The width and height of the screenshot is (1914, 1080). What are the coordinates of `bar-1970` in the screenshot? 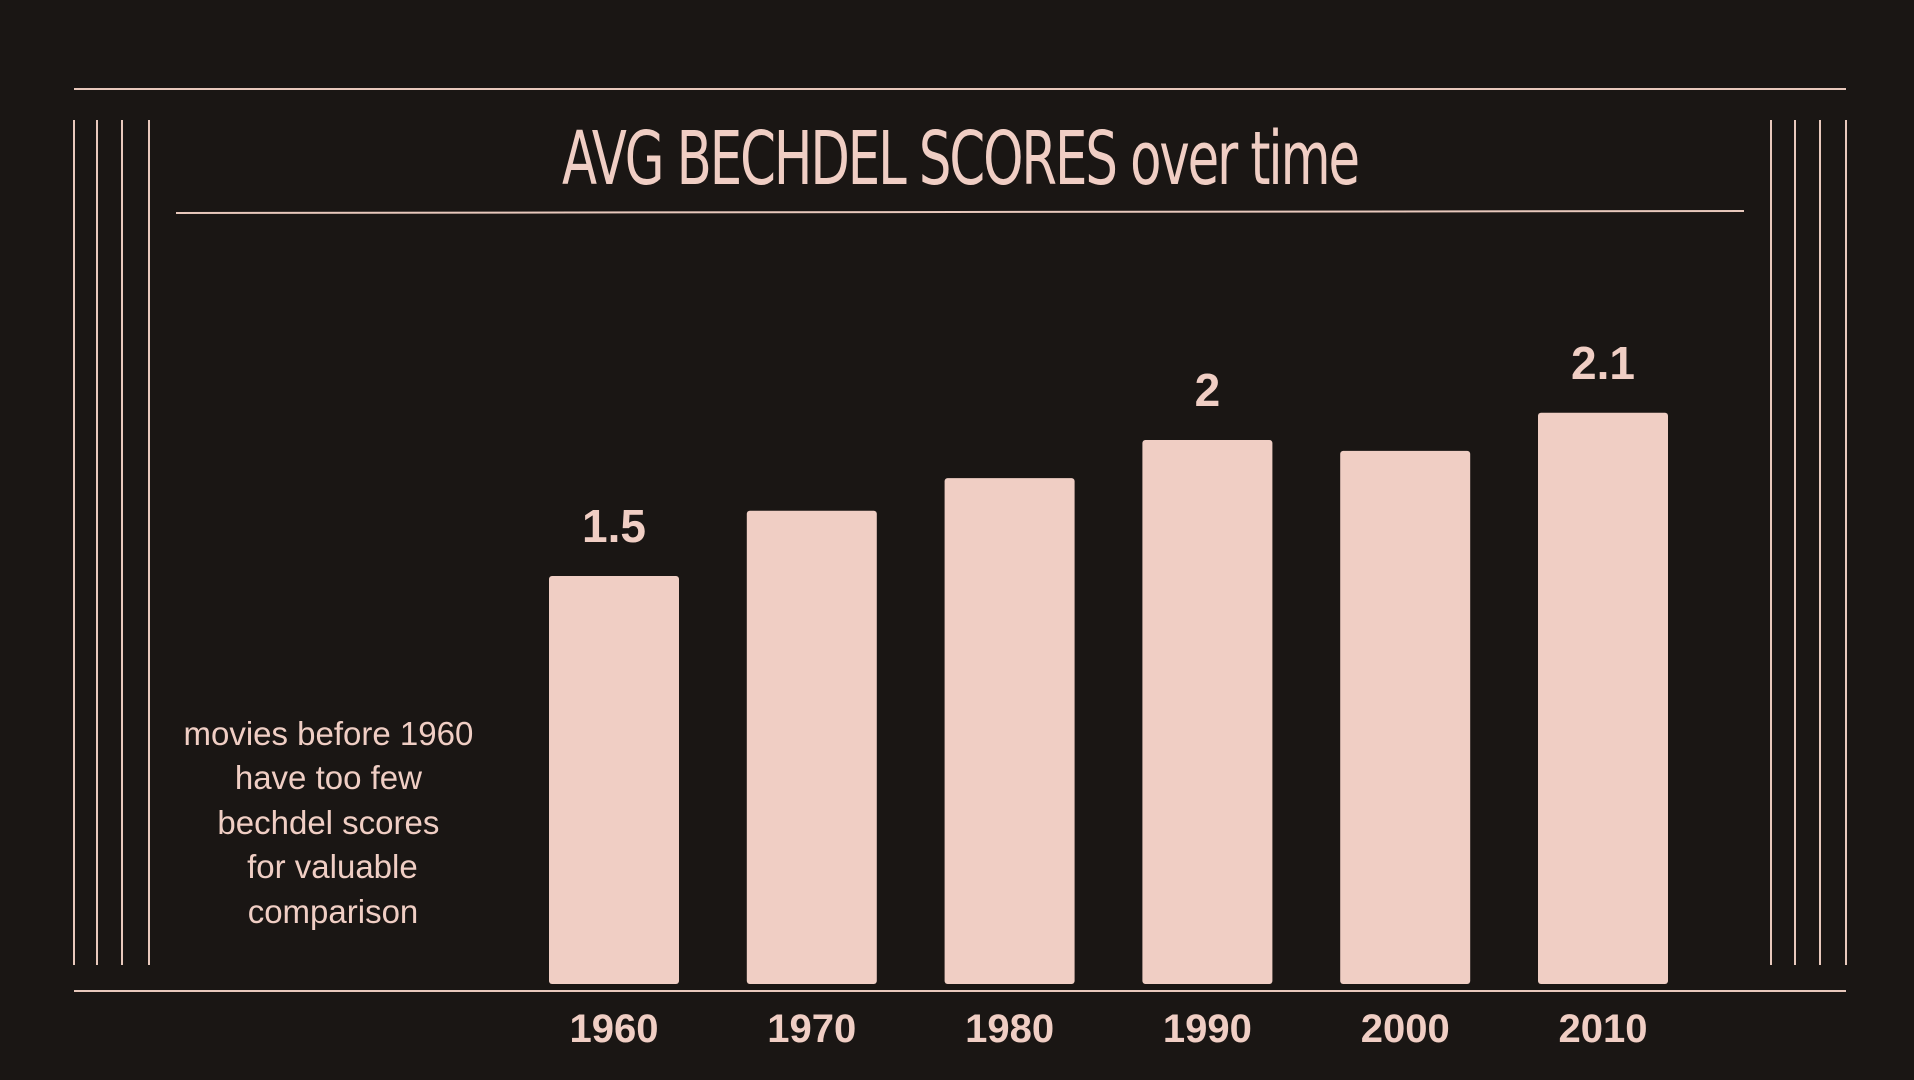 It's located at (811, 747).